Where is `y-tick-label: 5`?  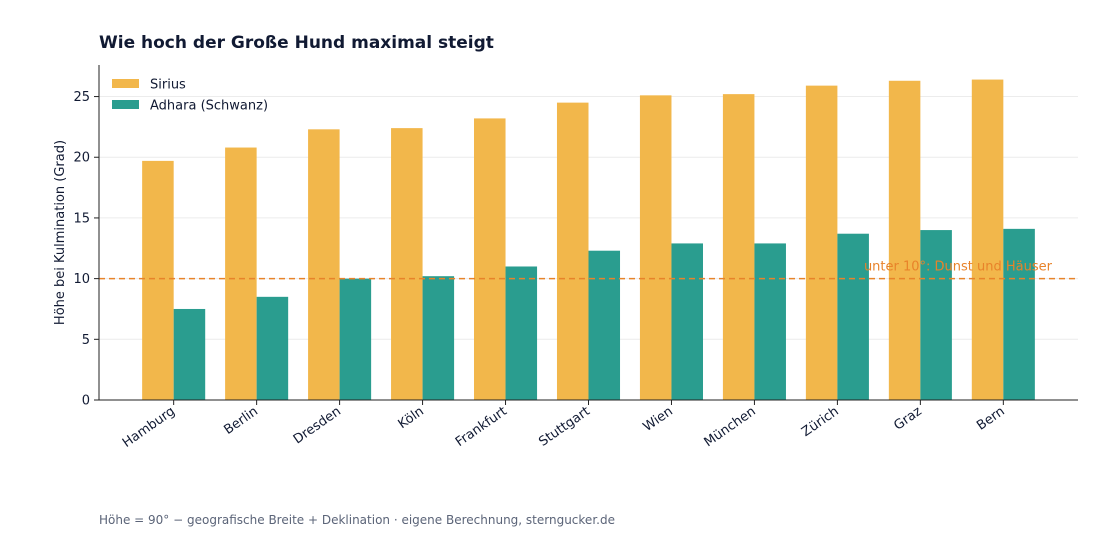
y-tick-label: 5 is located at coordinates (86, 340).